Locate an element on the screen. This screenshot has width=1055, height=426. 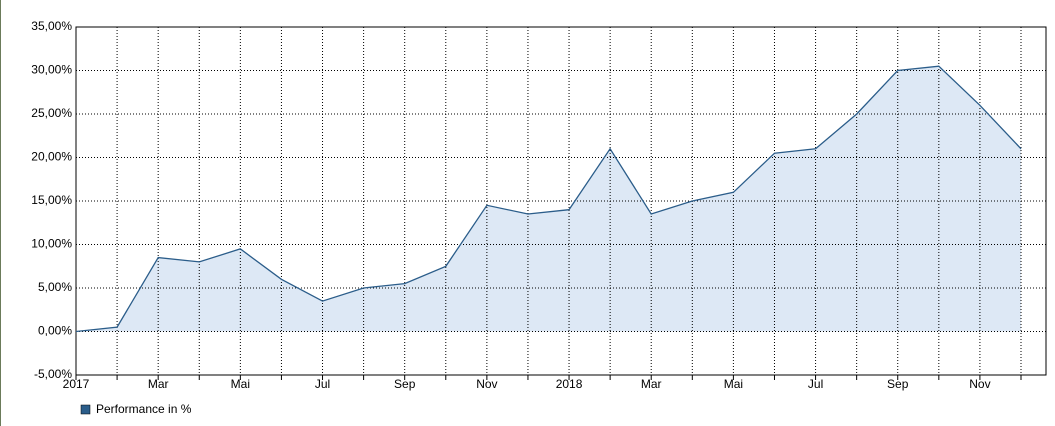
legend-label: Performance in % is located at coordinates (144, 409).